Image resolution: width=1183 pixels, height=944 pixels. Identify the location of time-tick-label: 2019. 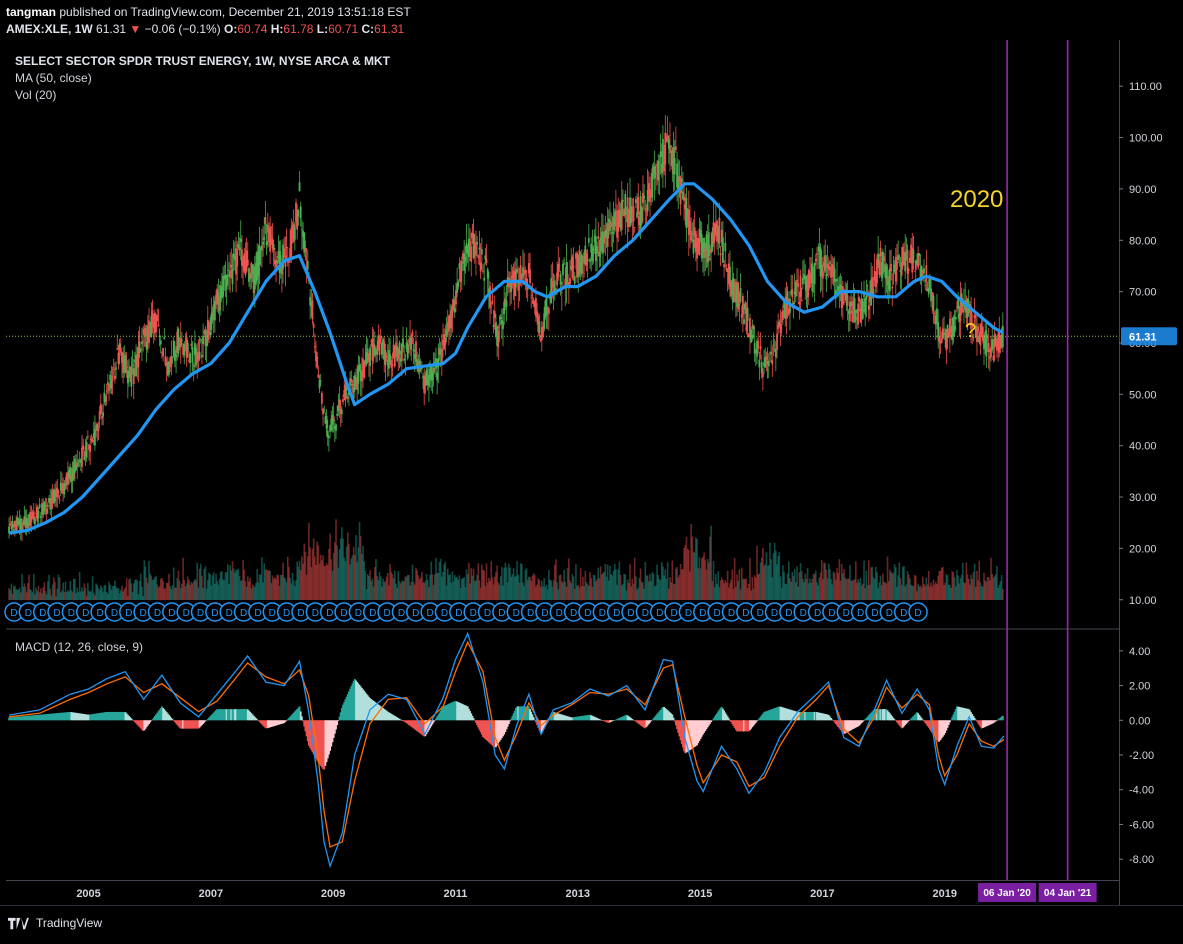
(944, 894).